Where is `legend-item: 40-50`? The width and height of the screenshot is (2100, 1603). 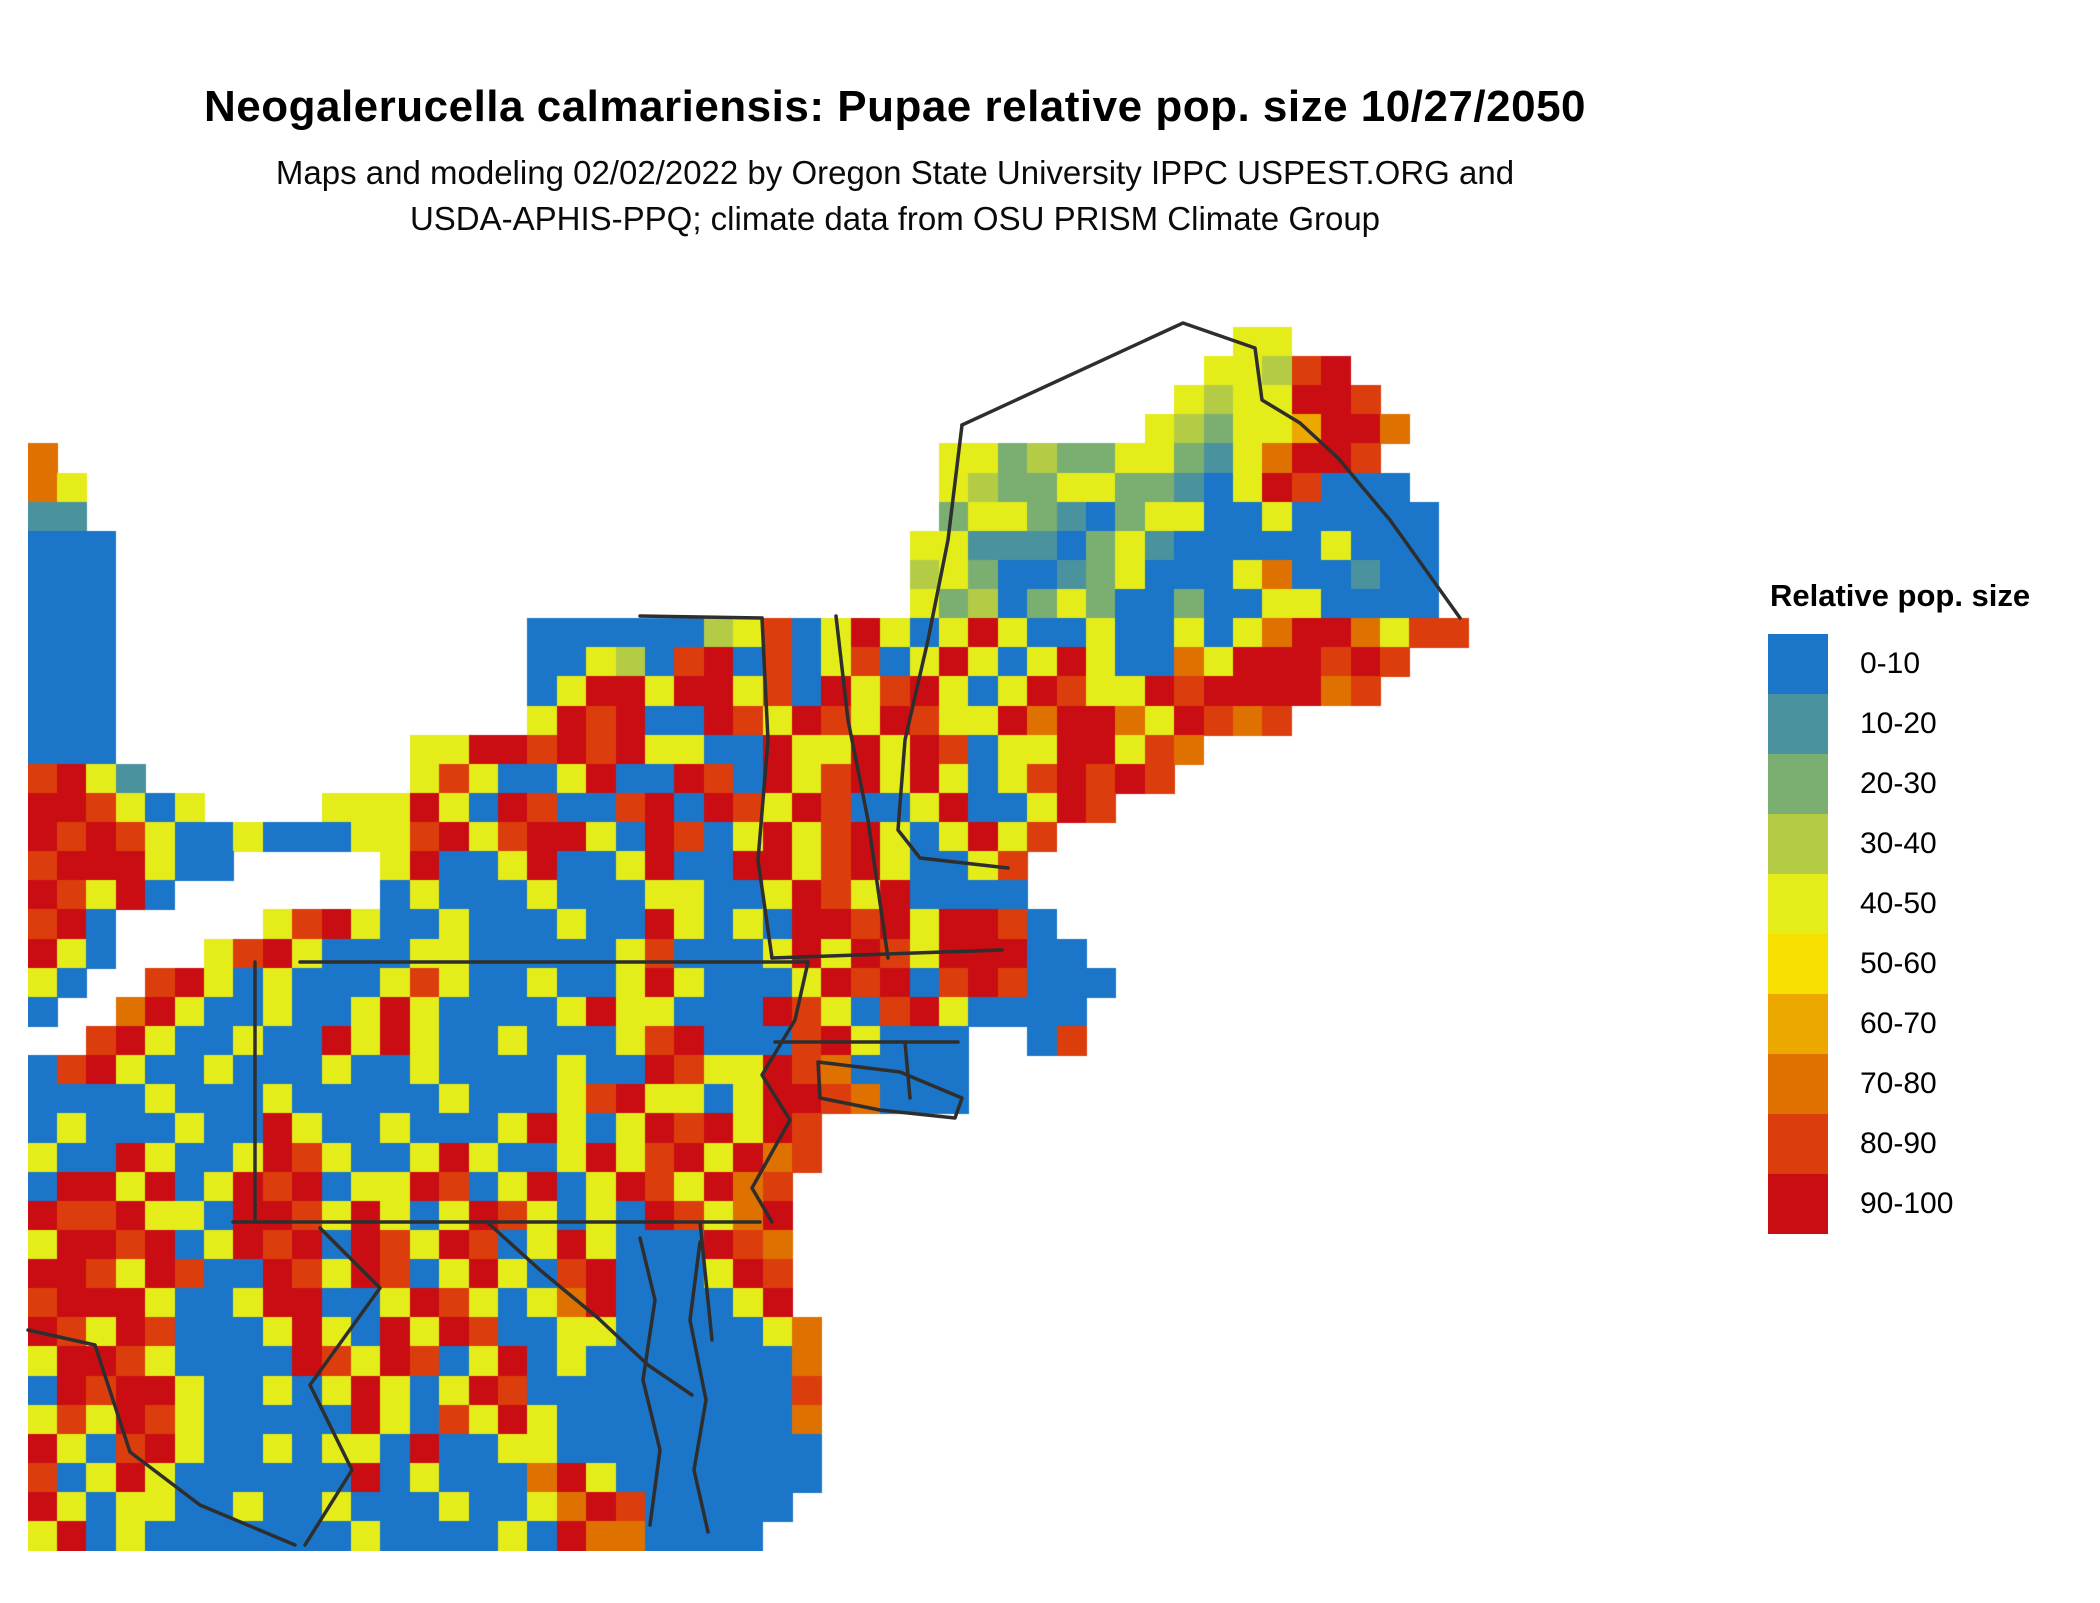
legend-item: 40-50 is located at coordinates (1933, 904).